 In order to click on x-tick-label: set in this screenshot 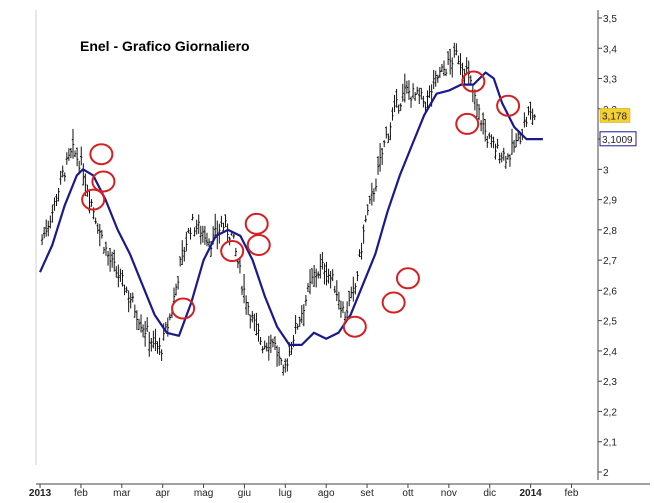, I will do `click(367, 493)`.